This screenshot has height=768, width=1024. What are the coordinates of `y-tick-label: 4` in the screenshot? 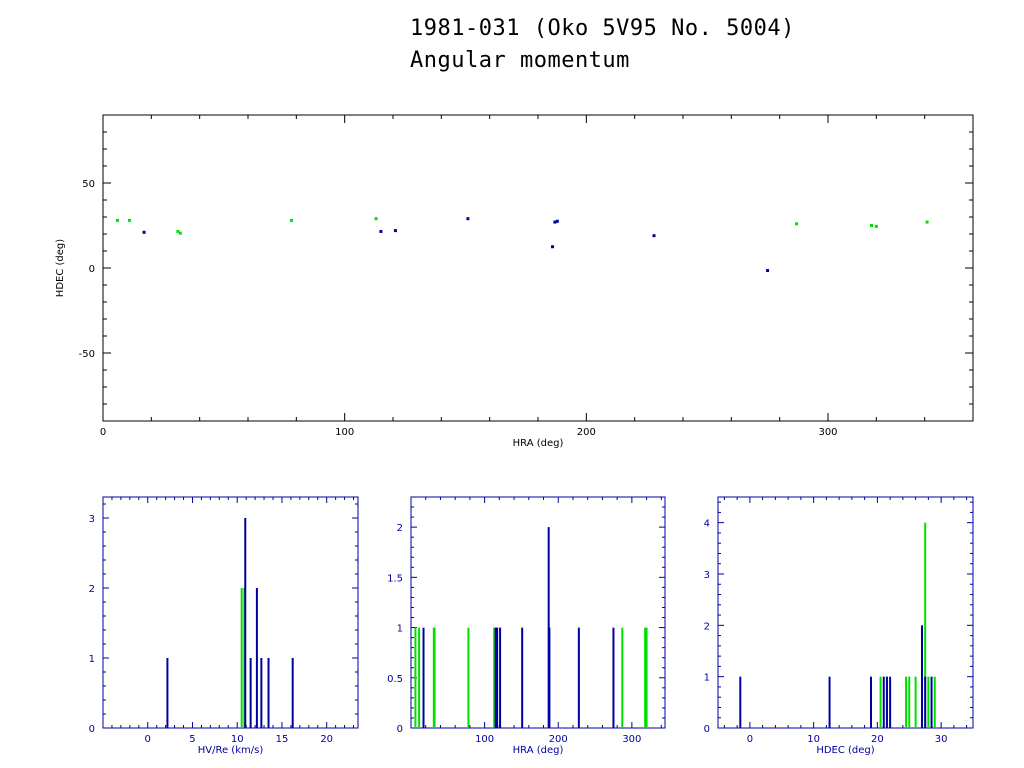 It's located at (707, 524).